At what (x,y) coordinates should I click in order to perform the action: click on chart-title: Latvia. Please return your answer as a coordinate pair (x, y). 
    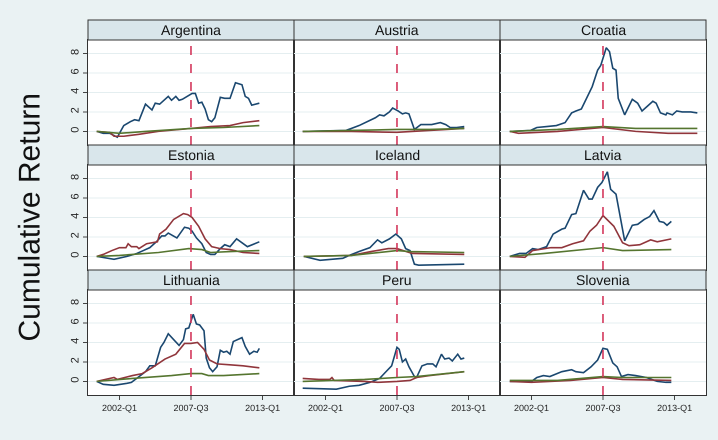
    Looking at the image, I should click on (603, 155).